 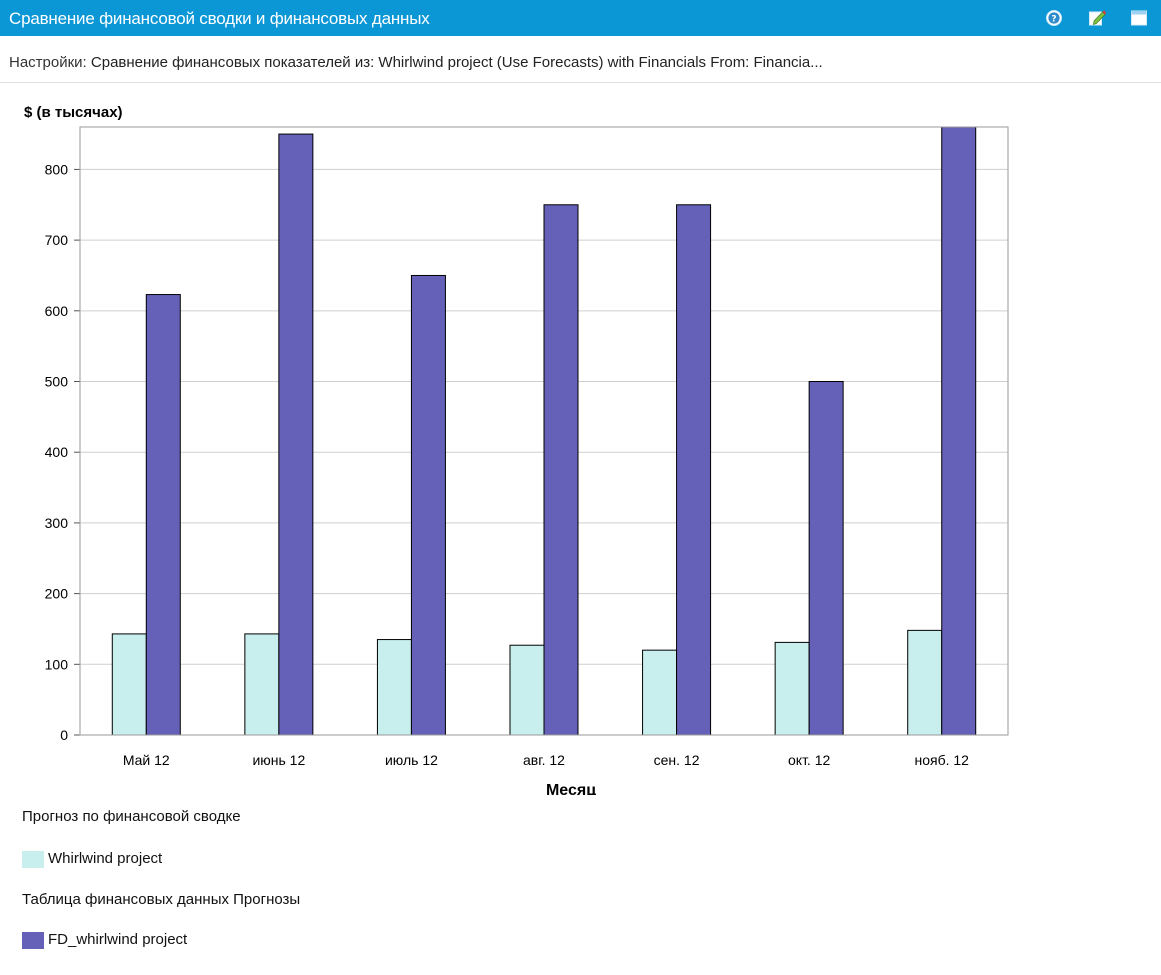 I want to click on y-tick-label: 400, so click(x=57, y=452).